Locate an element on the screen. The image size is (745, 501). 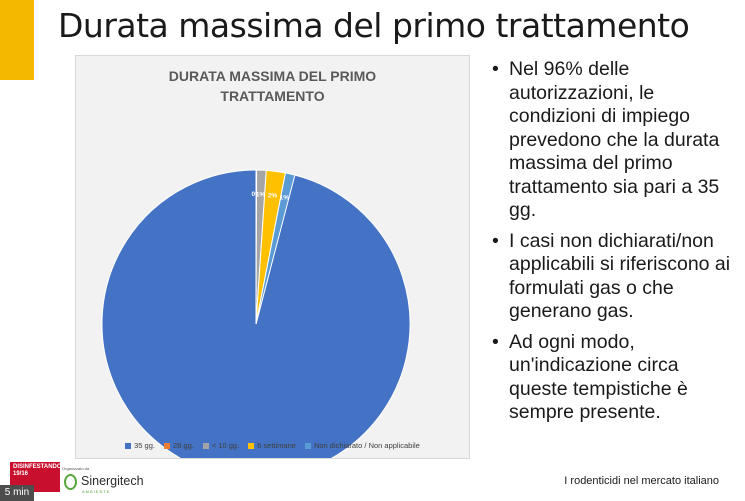
legend-item: Non dichiarato / Non applicabile is located at coordinates (362, 445).